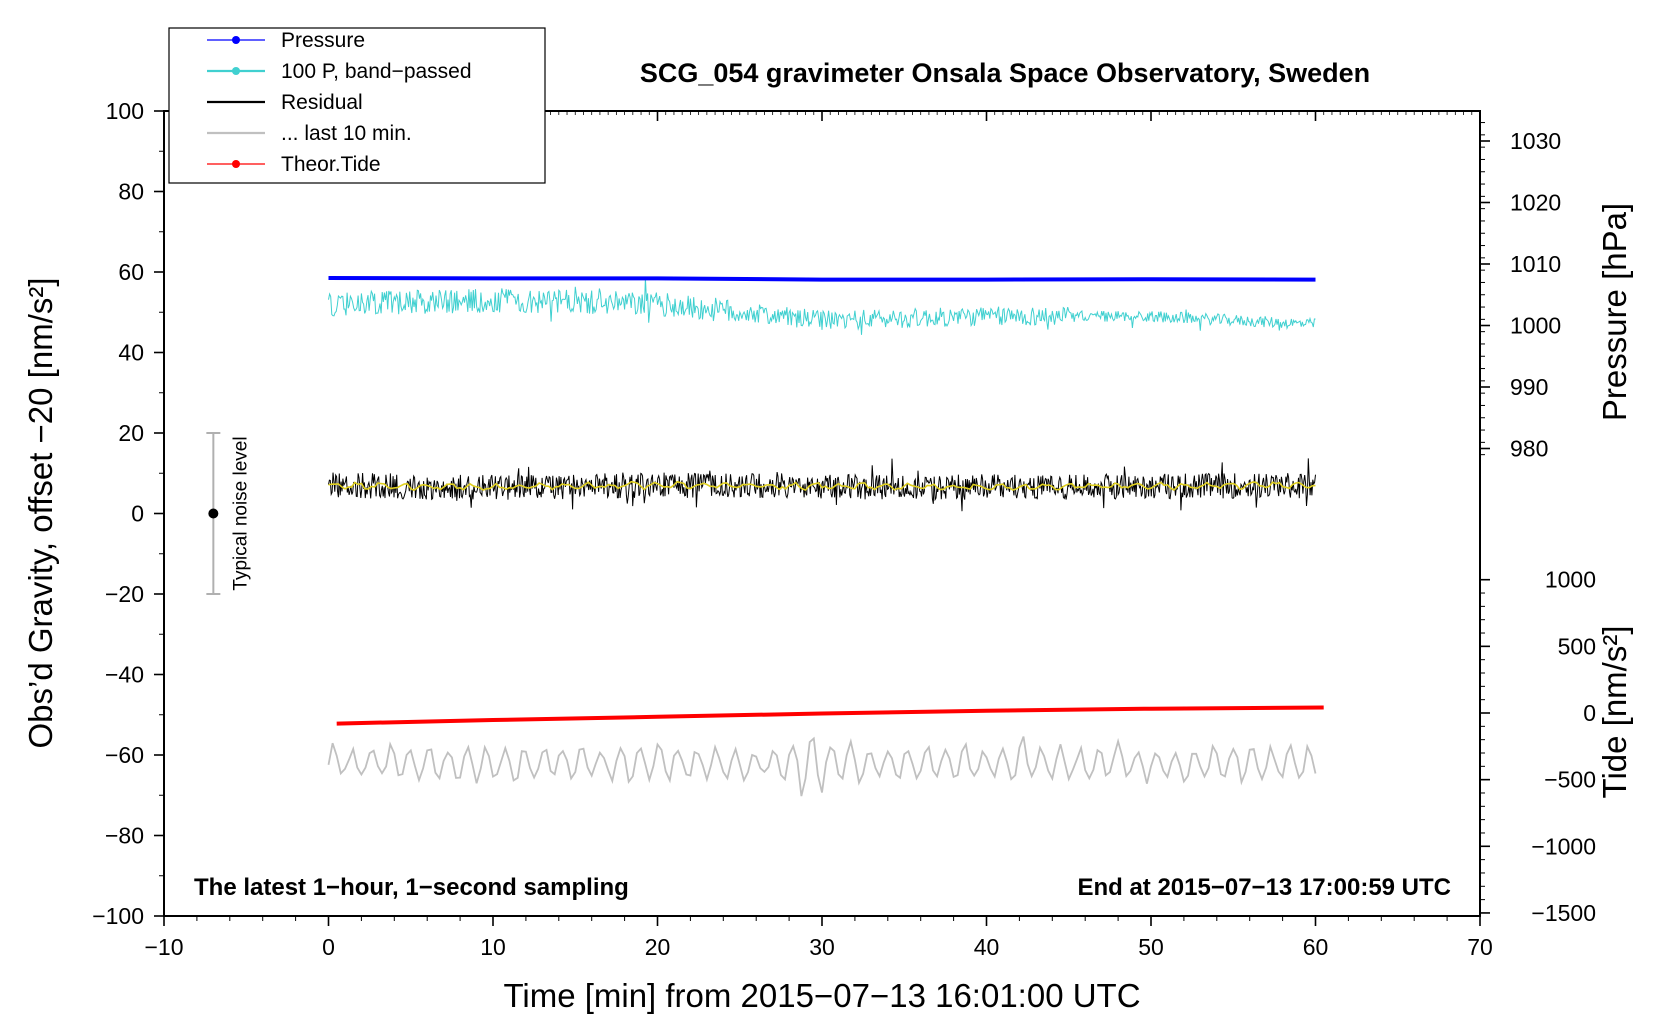  What do you see at coordinates (1570, 580) in the screenshot?
I see `tide-tick-label: 1000` at bounding box center [1570, 580].